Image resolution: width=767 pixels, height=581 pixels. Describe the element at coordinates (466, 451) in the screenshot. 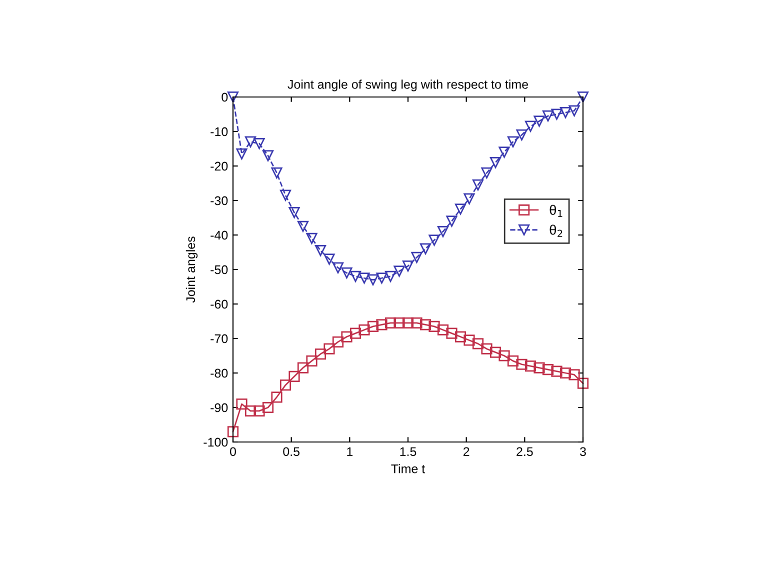

I see `x-tick-label: 2` at that location.